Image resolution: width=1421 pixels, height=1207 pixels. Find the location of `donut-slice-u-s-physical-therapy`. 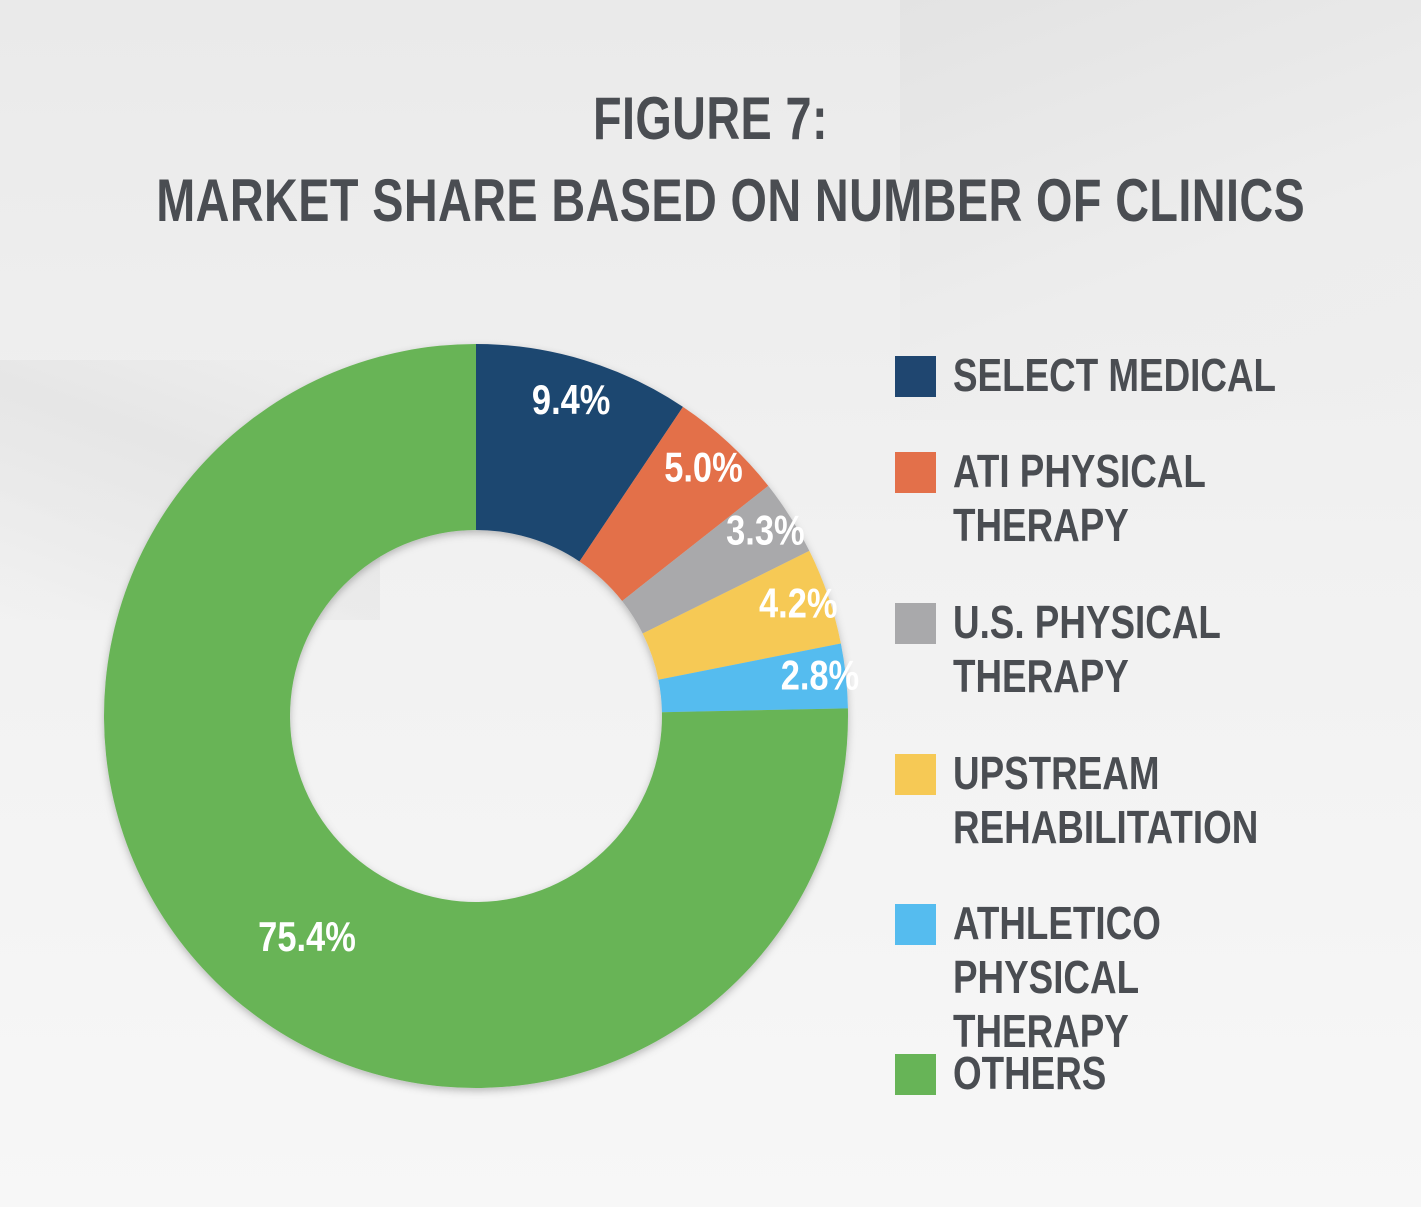

donut-slice-u-s-physical-therapy is located at coordinates (716, 559).